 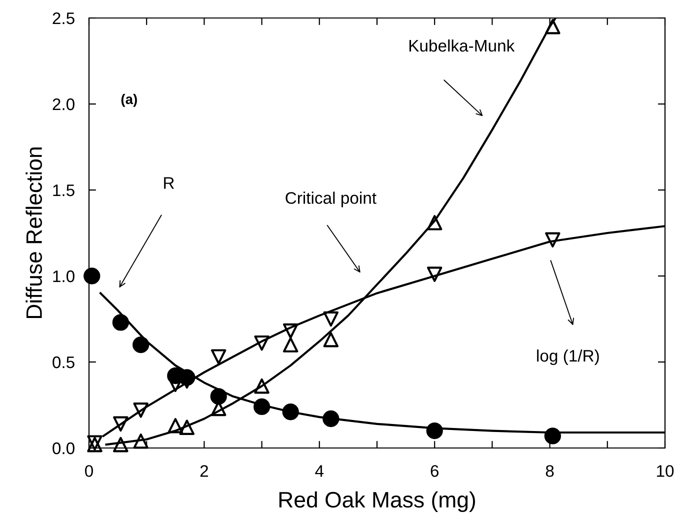 I want to click on annotation: Kubelka-Munk, so click(x=462, y=45).